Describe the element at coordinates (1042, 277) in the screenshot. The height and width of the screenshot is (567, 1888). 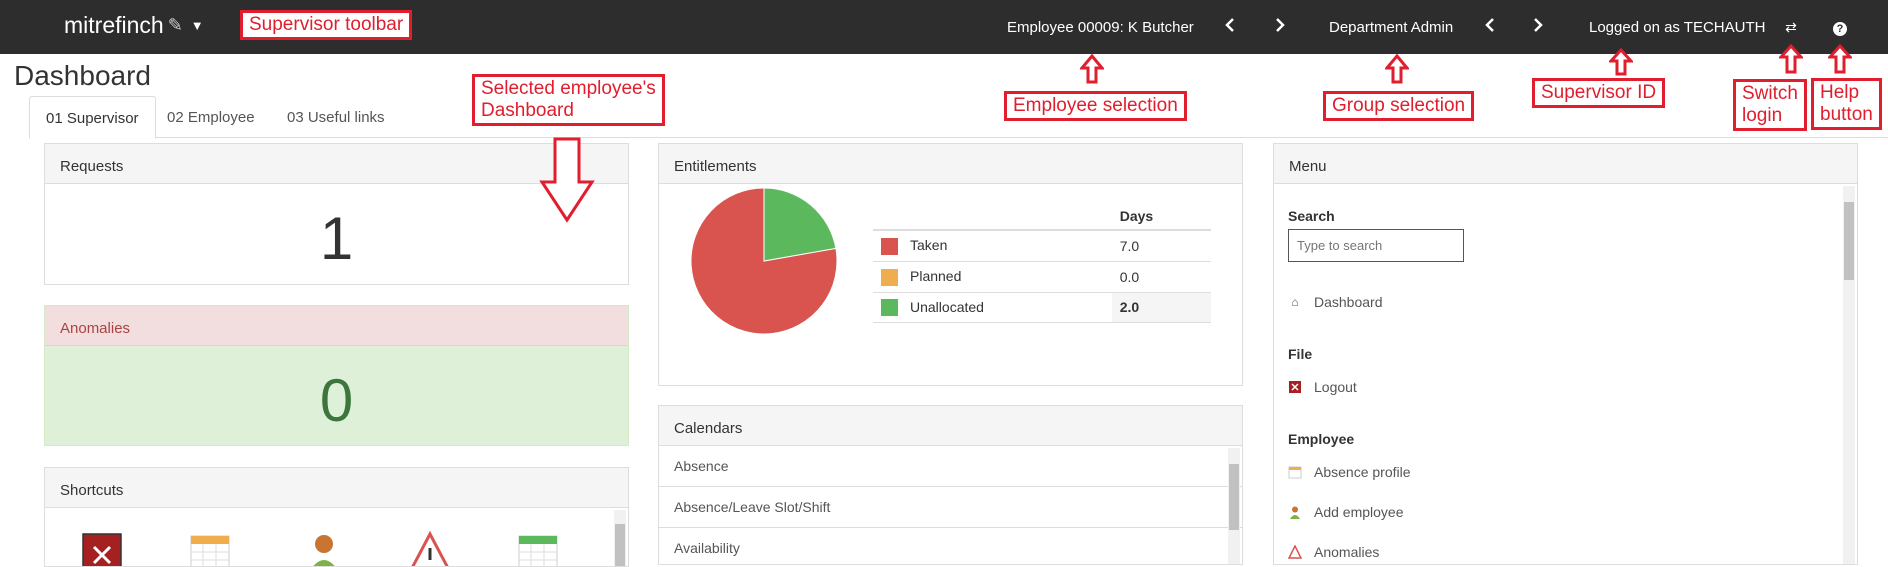
I see `table-row: Planned 0.0` at that location.